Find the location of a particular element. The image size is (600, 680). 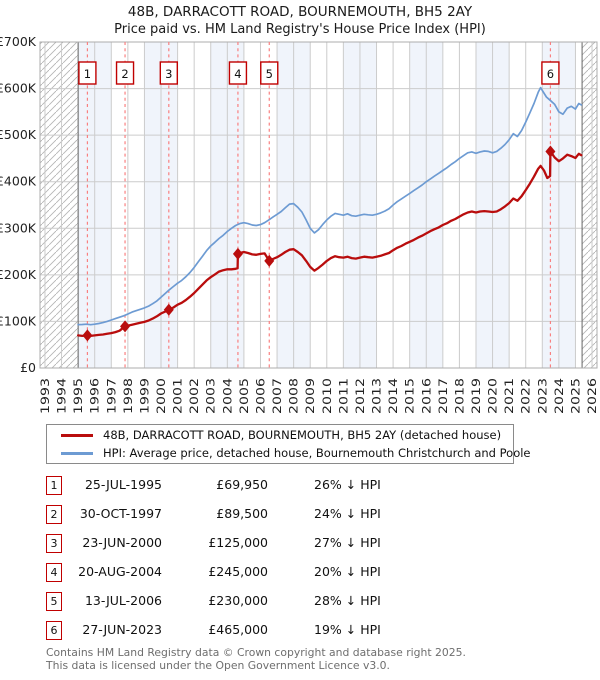

sale-flag-number: 4 is located at coordinates (237, 74).